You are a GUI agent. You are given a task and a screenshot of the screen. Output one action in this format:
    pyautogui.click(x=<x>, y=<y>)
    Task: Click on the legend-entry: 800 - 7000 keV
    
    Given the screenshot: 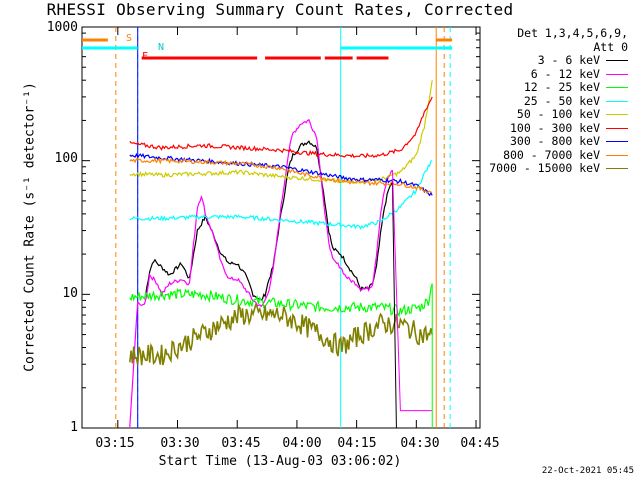 What is the action you would take?
    pyautogui.click(x=558, y=155)
    